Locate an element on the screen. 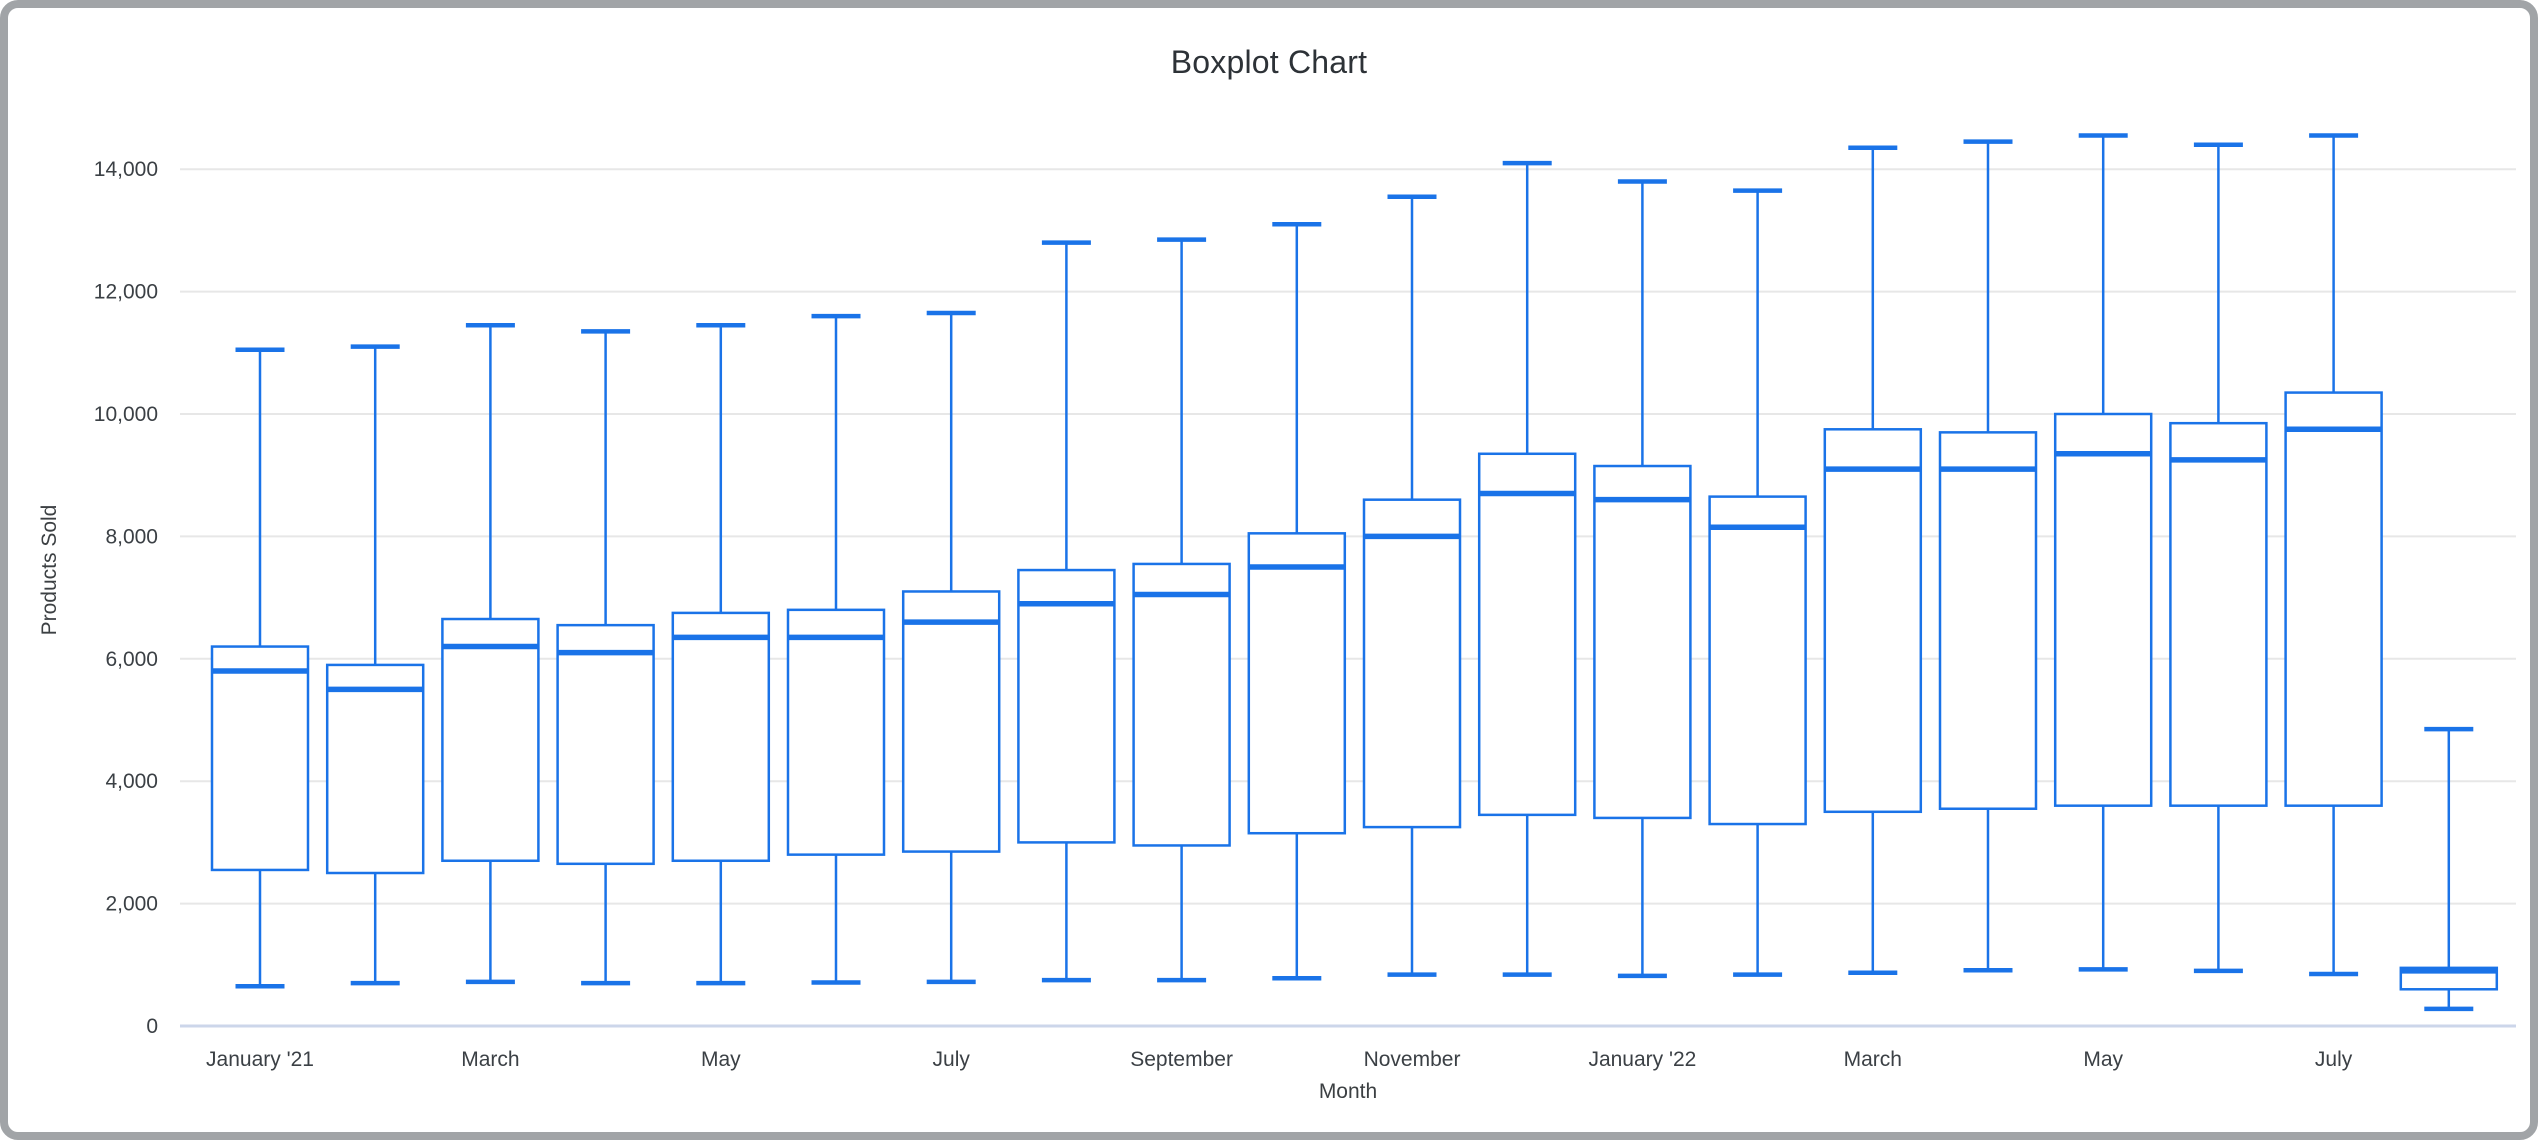  boxplot-december is located at coordinates (1527, 568).